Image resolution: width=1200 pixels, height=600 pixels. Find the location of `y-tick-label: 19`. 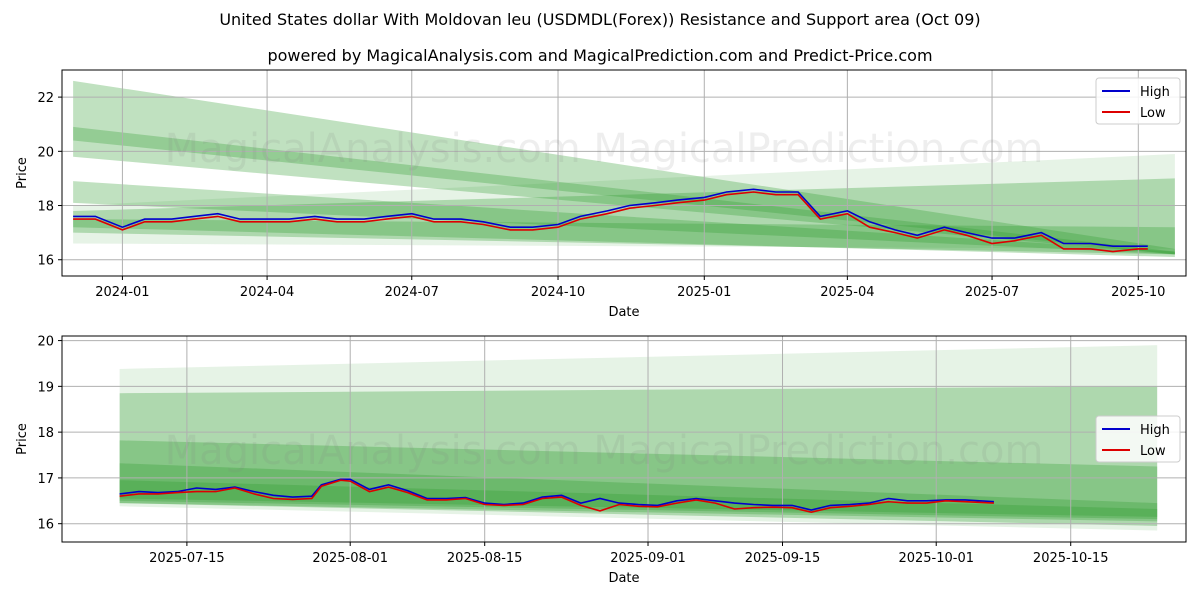

y-tick-label: 19 is located at coordinates (45, 387).